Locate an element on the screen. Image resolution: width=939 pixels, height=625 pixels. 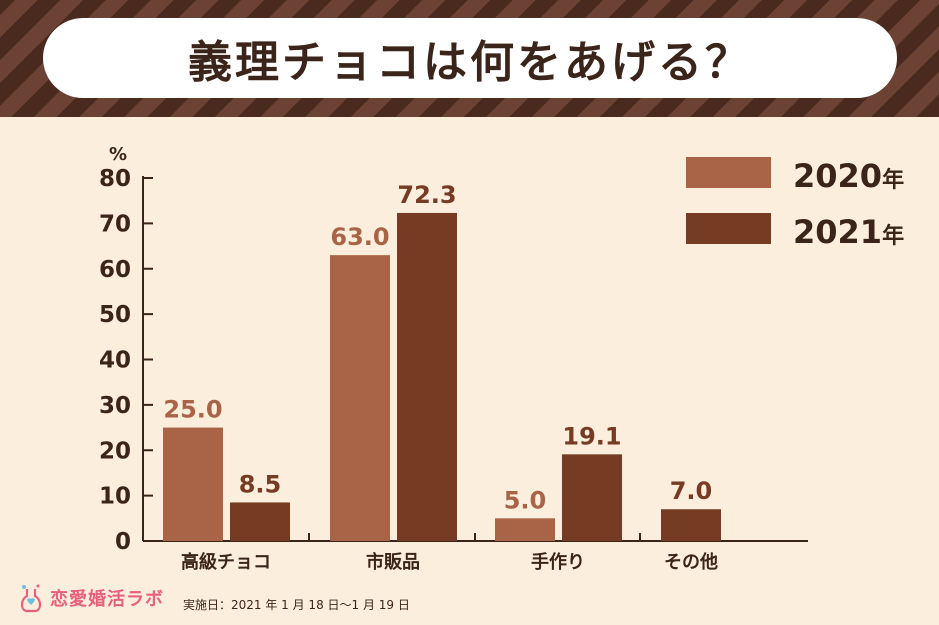
y-tick-label: 70 is located at coordinates (115, 224).